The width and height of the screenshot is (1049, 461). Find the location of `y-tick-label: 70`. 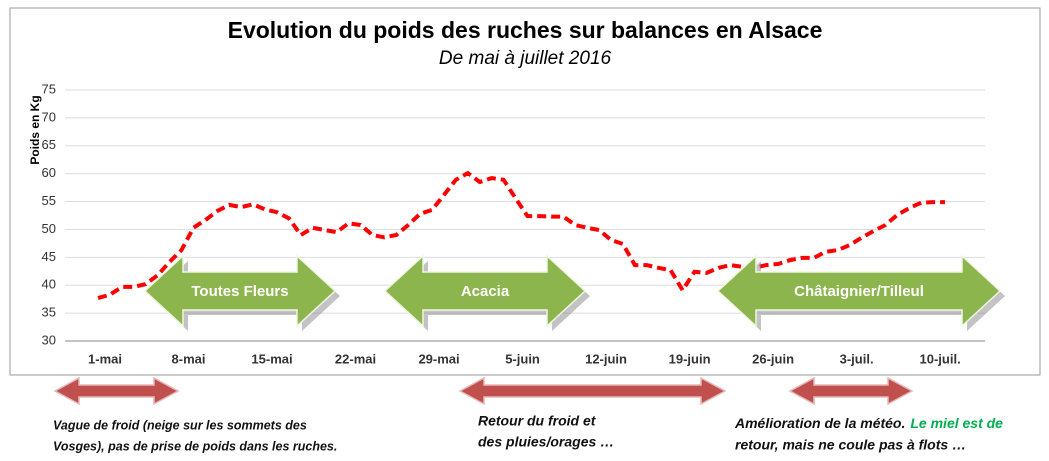

y-tick-label: 70 is located at coordinates (49, 116).